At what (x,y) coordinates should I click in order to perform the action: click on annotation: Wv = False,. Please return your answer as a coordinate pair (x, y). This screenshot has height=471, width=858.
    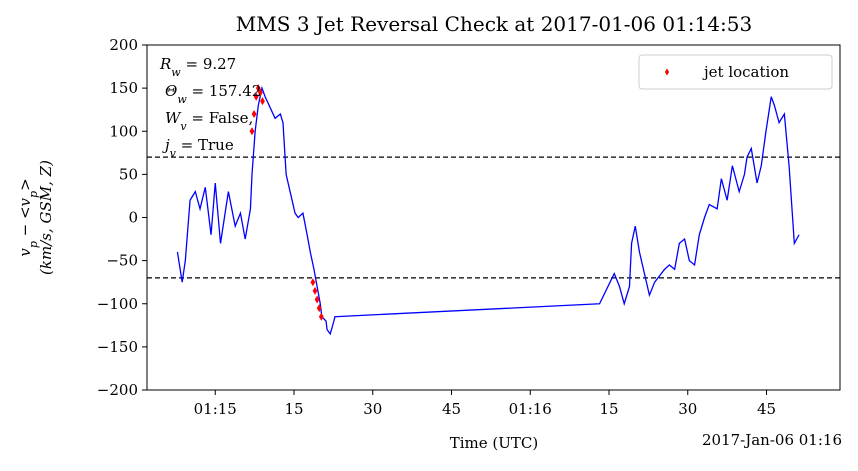
    Looking at the image, I should click on (209, 121).